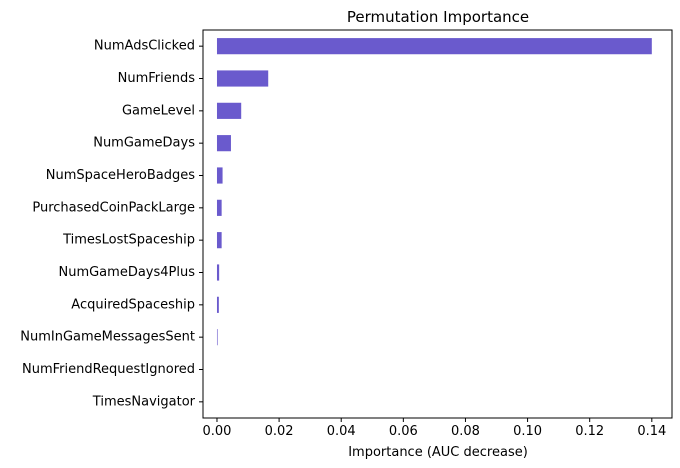  Describe the element at coordinates (144, 46) in the screenshot. I see `category-label-numadsclicked: NumAdsClicked` at that location.